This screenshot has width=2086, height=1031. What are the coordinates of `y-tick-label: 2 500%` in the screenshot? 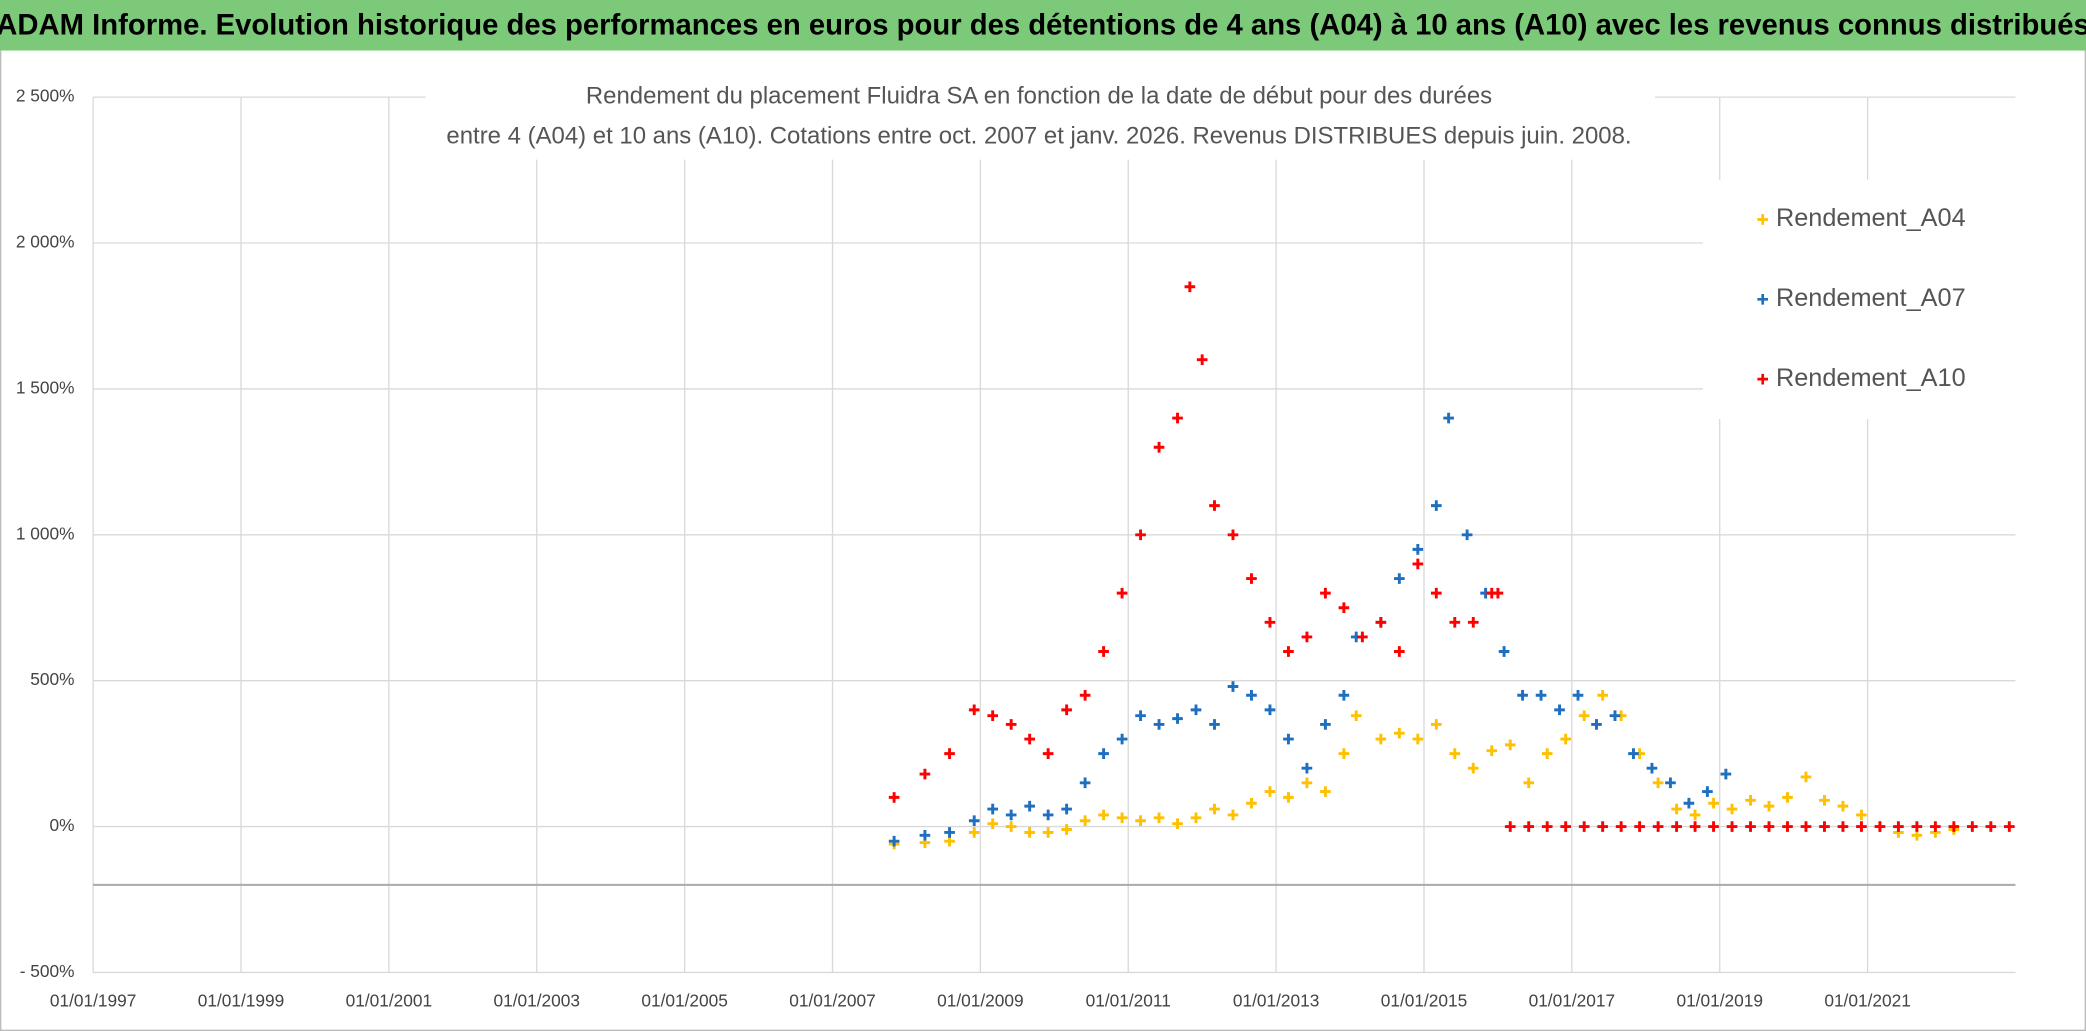 It's located at (45, 96).